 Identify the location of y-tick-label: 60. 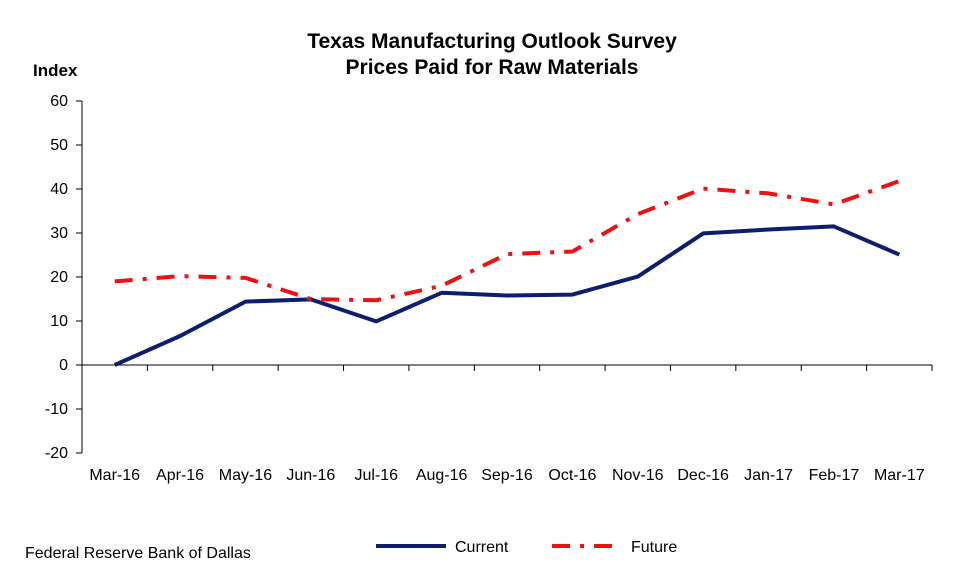
(59, 101).